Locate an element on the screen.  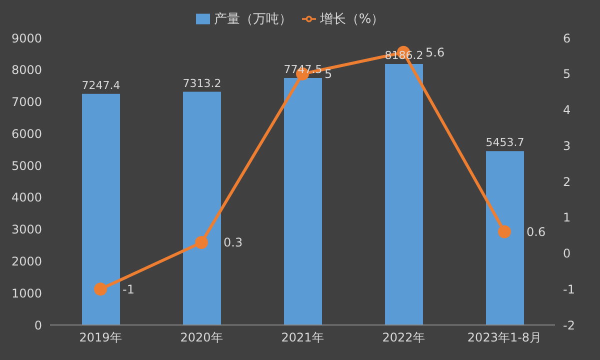
y-tick-label: 8000 is located at coordinates (26, 70).